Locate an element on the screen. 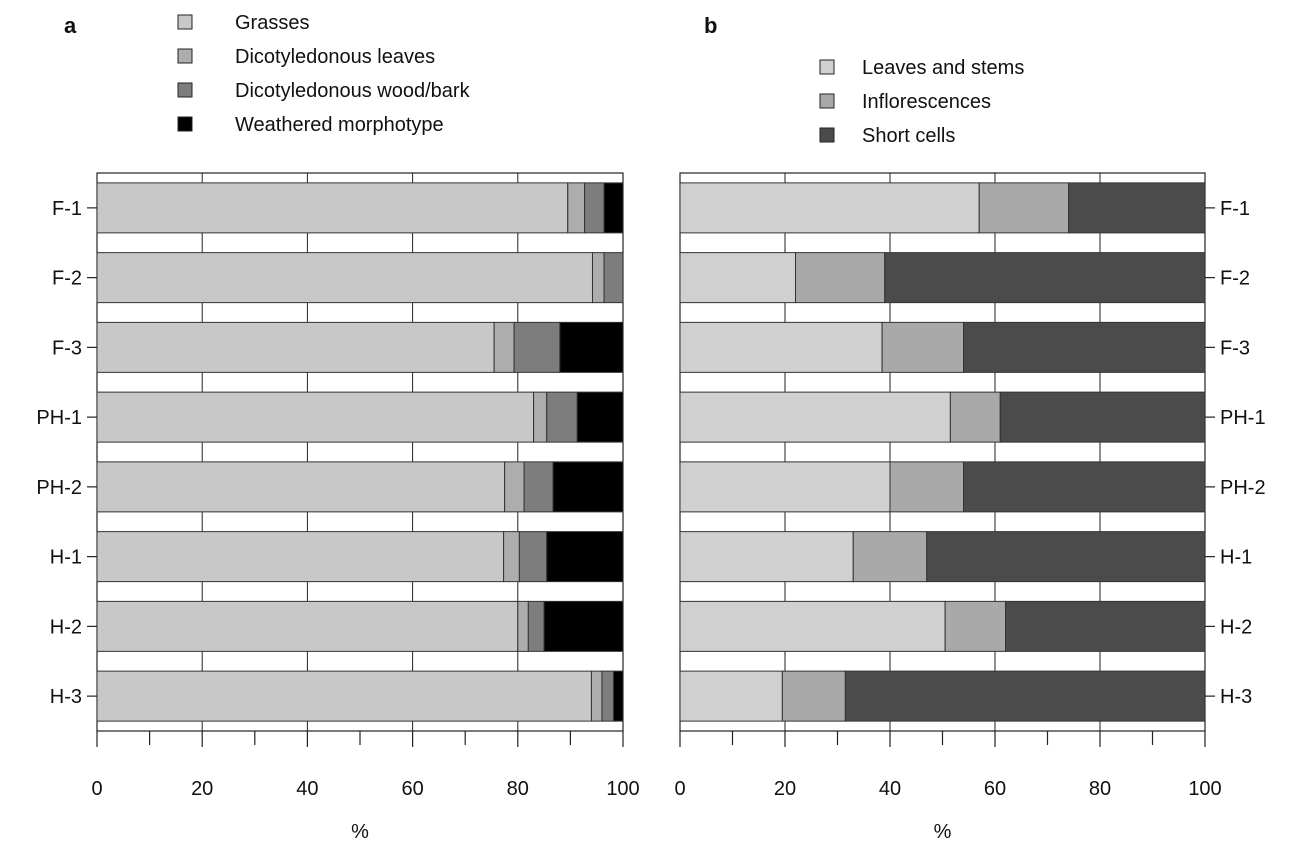 This screenshot has width=1290, height=848. legend-label: Leaves and stems is located at coordinates (943, 68).